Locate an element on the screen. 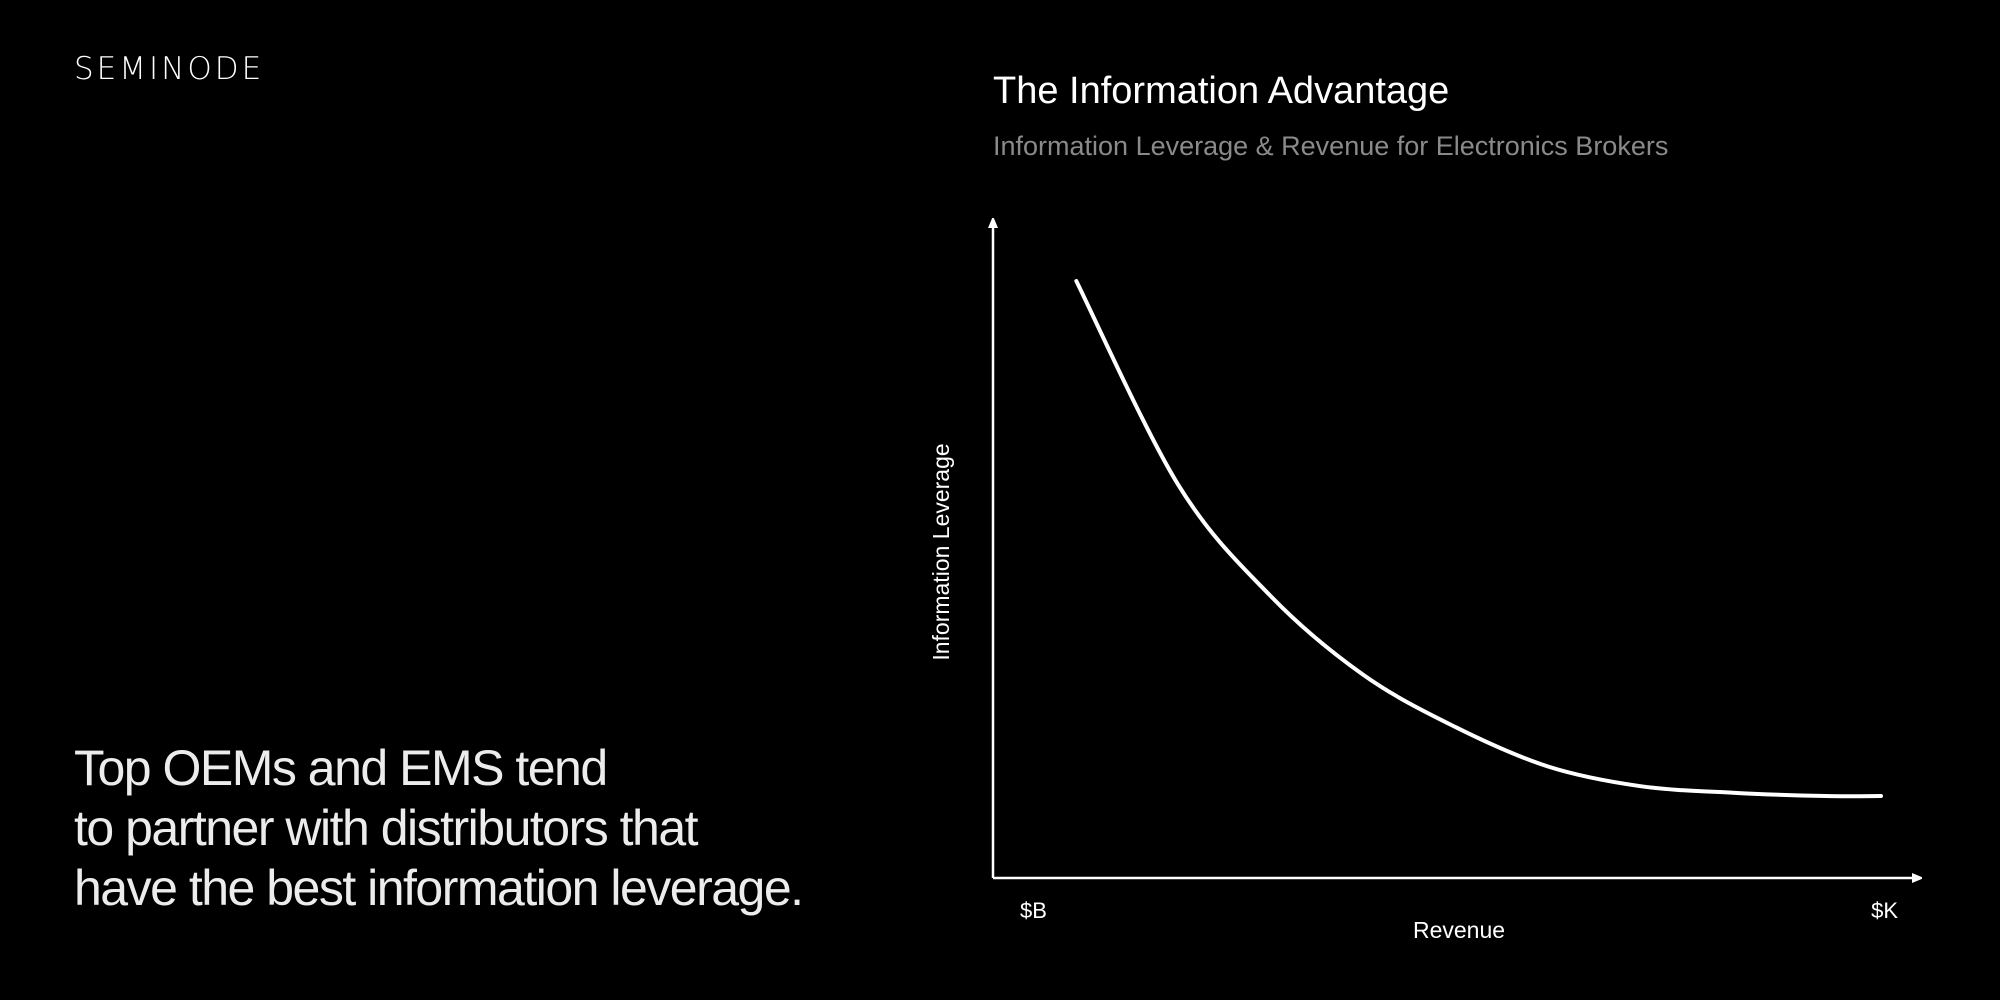  chart-title: The Information Advantage is located at coordinates (1221, 91).